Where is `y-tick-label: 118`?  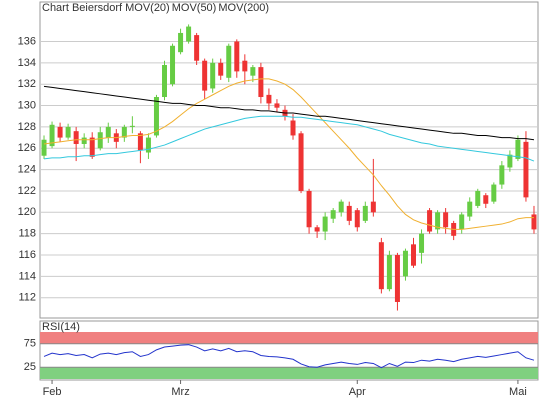 y-tick-label: 118 is located at coordinates (27, 234).